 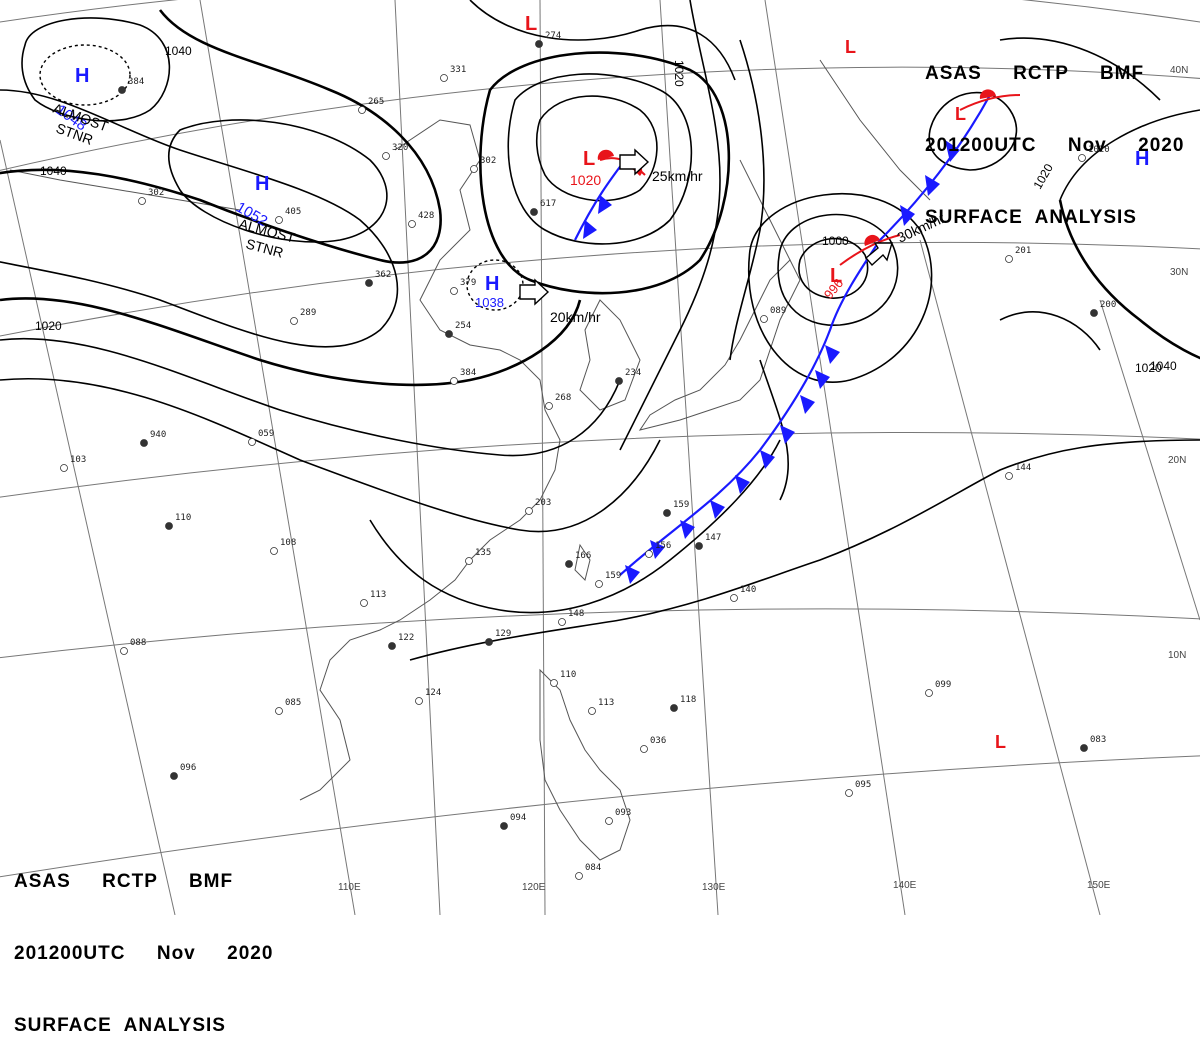 What do you see at coordinates (125, 190) in the screenshot?
I see `border-mongolia` at bounding box center [125, 190].